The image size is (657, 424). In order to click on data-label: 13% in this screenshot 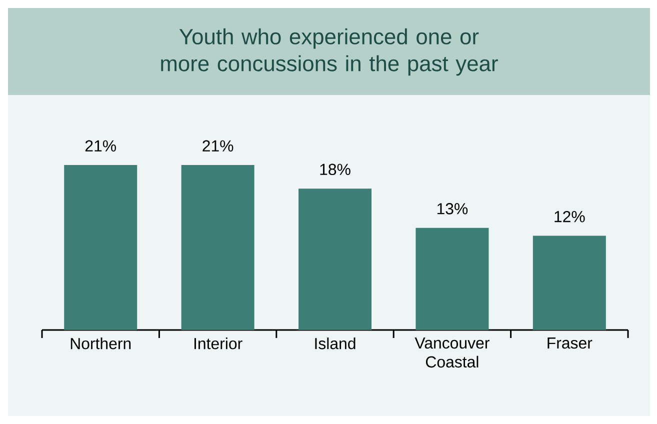, I will do `click(452, 208)`.